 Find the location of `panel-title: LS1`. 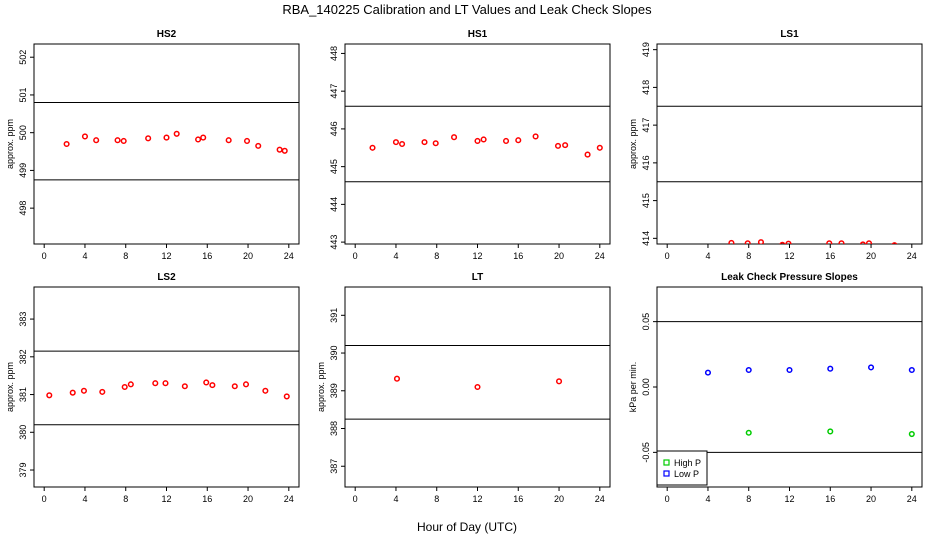

panel-title: LS1 is located at coordinates (789, 34).